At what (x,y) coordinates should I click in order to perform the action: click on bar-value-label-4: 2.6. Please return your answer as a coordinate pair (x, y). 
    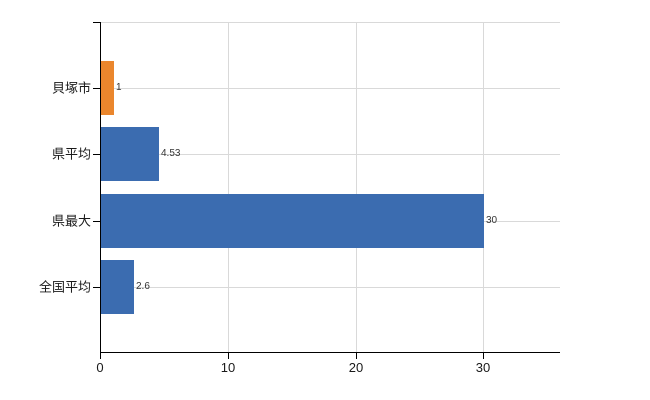
    Looking at the image, I should click on (143, 286).